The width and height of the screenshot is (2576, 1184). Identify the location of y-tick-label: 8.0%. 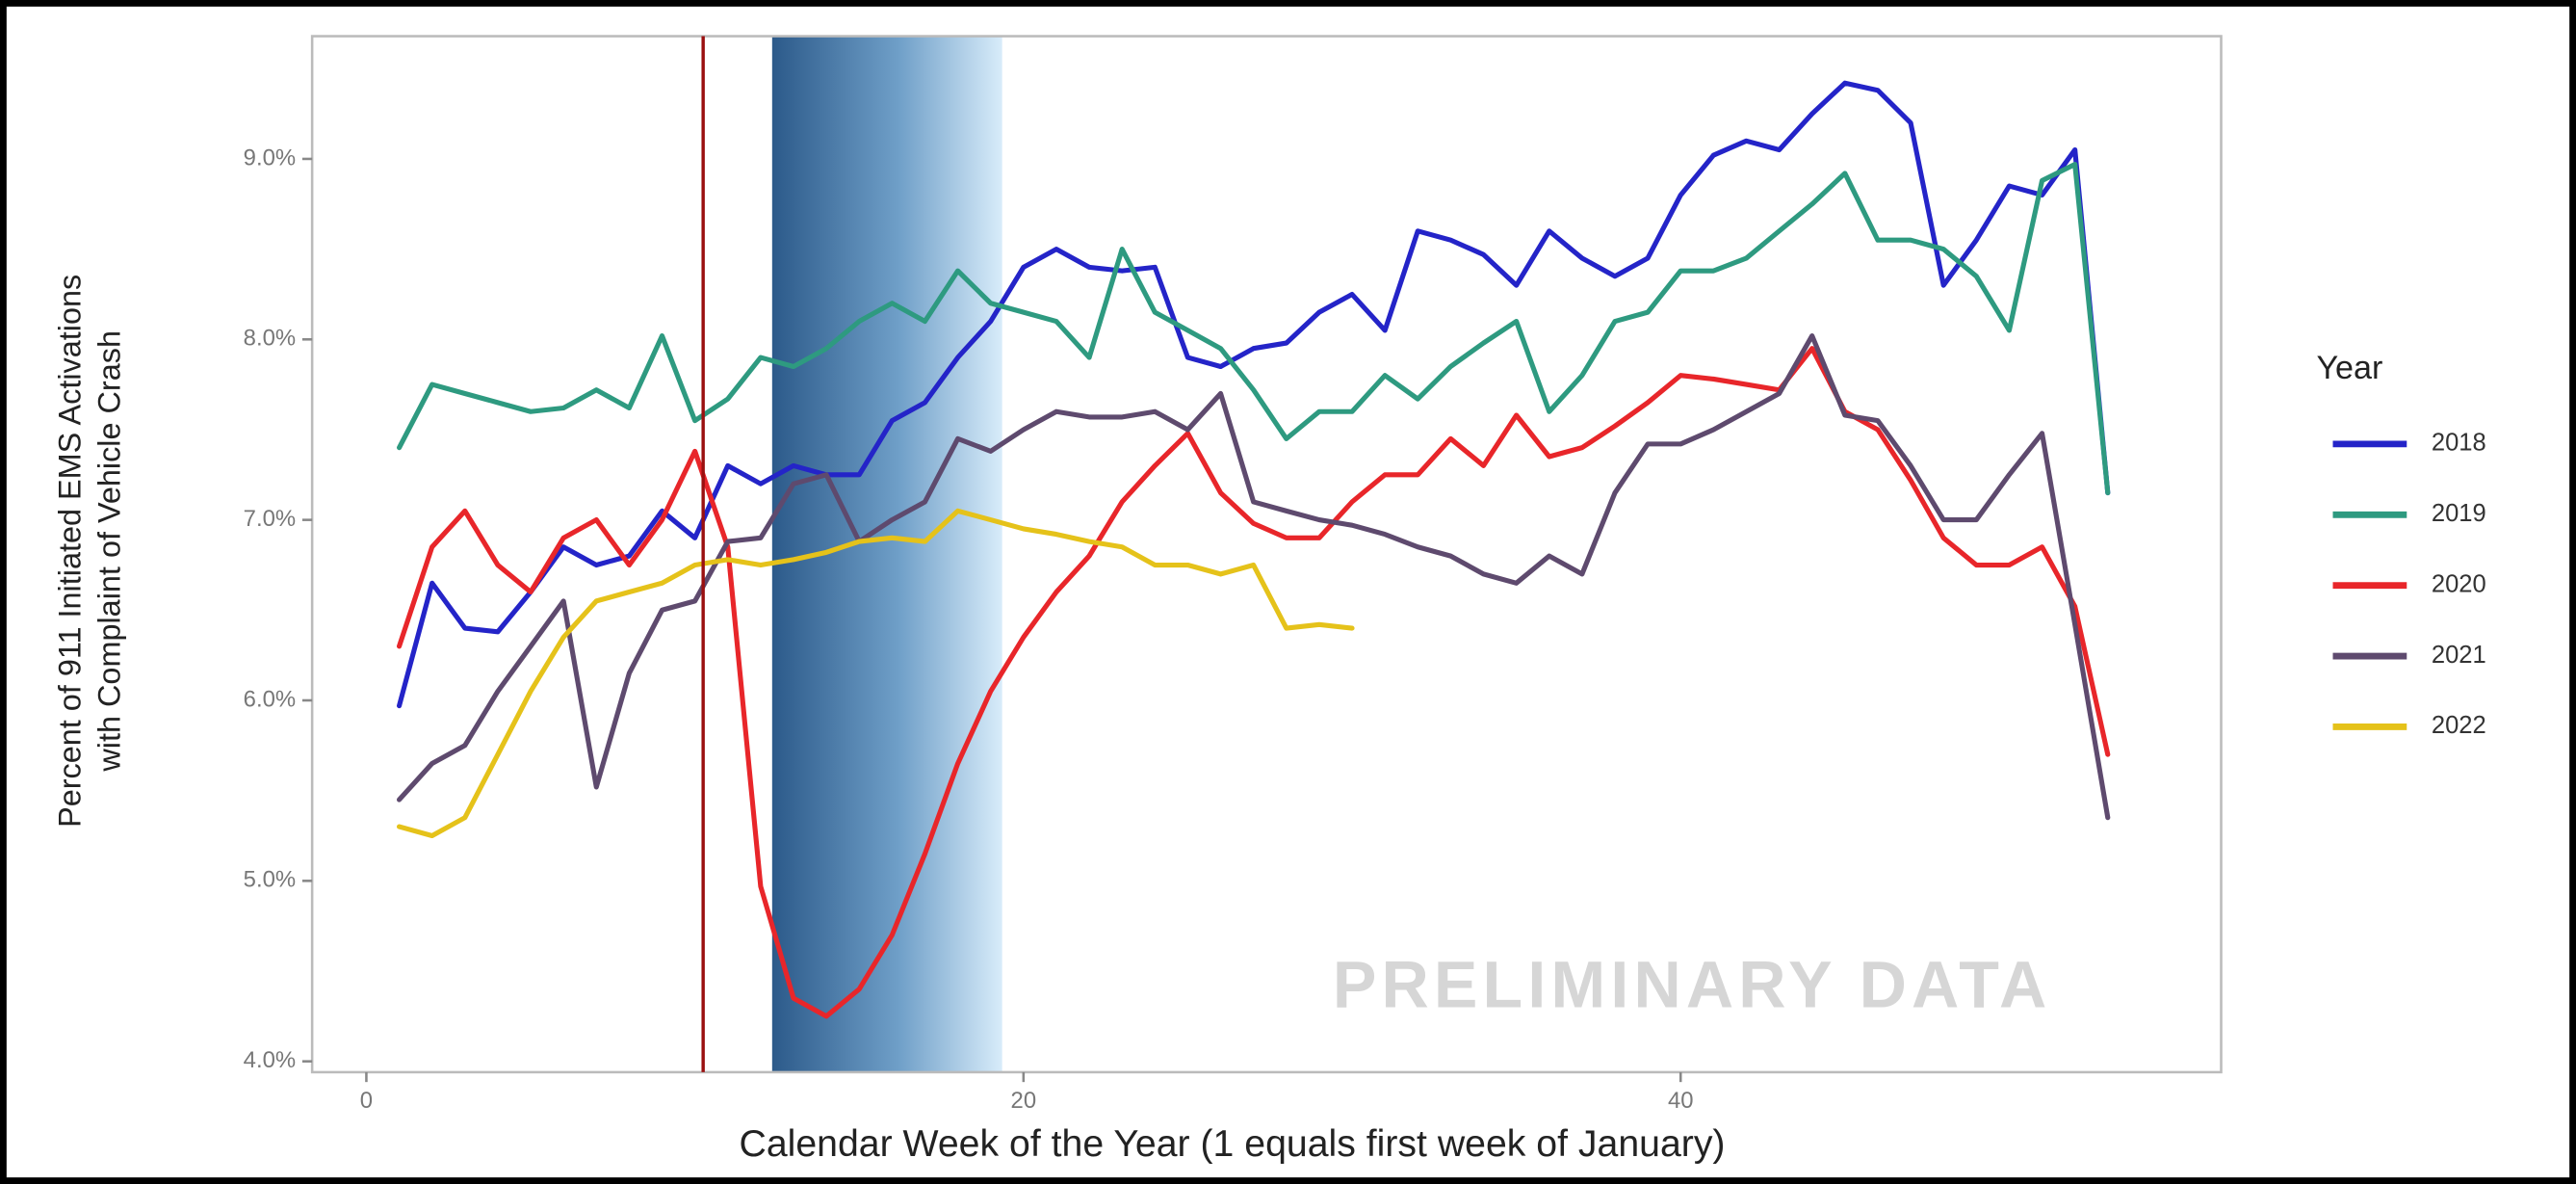
(270, 339).